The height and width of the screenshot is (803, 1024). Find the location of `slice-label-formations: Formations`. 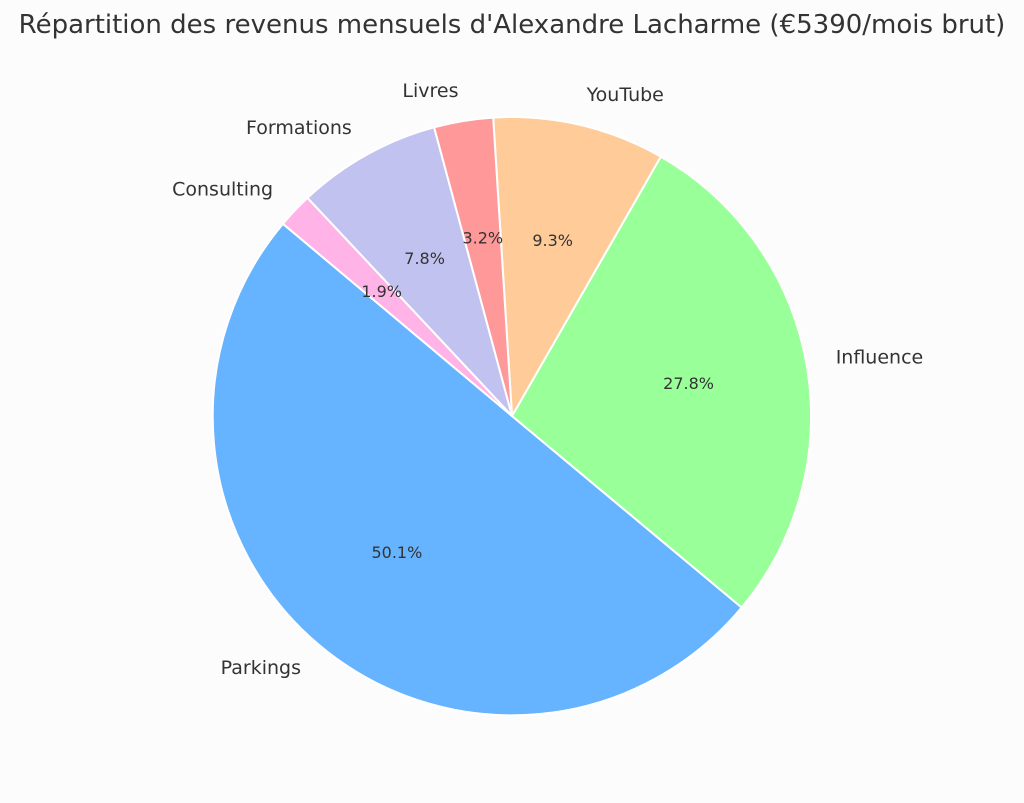

slice-label-formations: Formations is located at coordinates (299, 128).